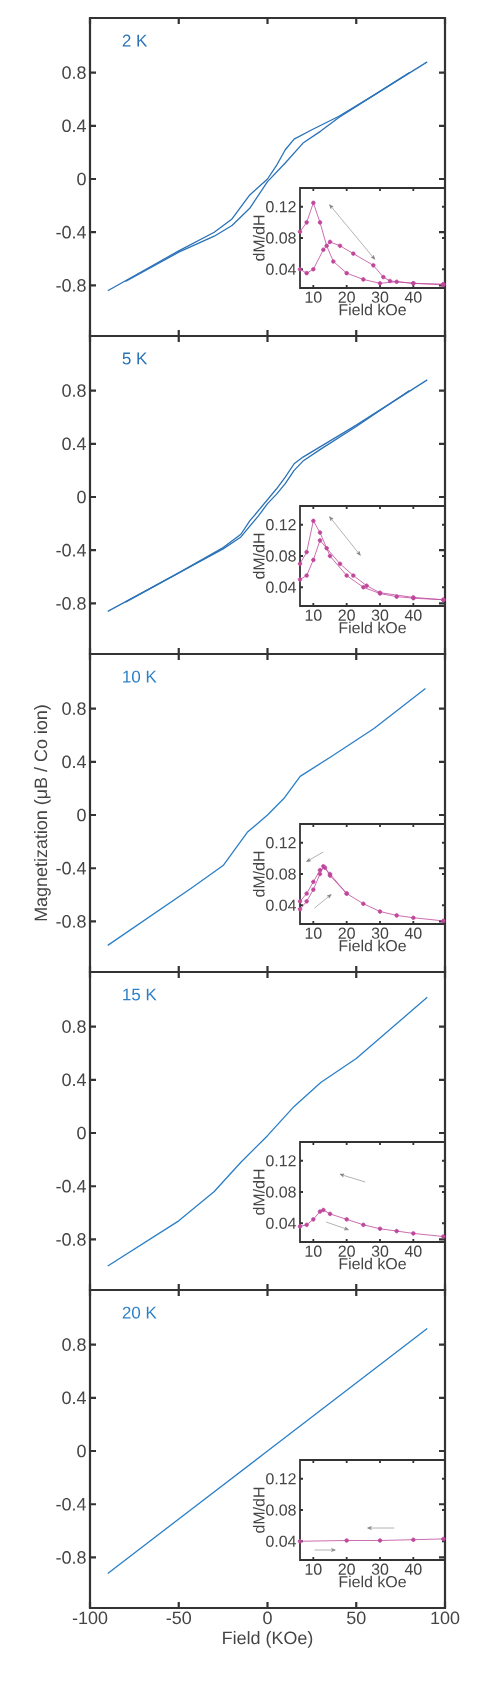  I want to click on y-axis-title: Magnetization (μB / Co ion), so click(42, 813).